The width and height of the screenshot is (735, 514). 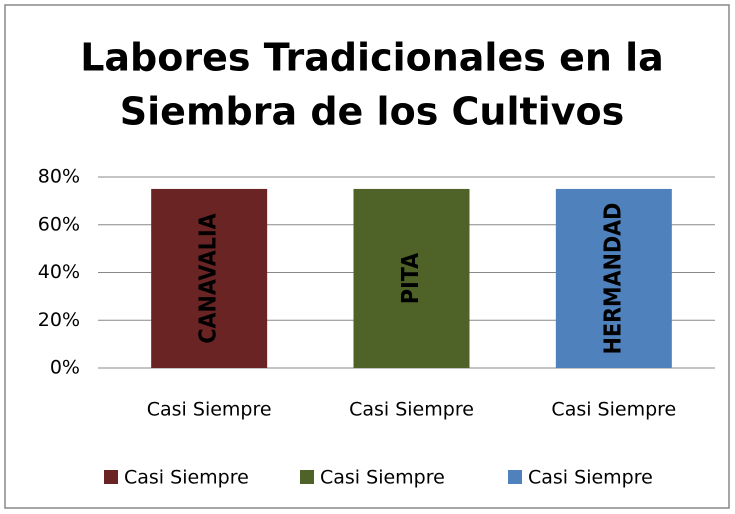 What do you see at coordinates (59, 272) in the screenshot?
I see `y-tick-label: 40%` at bounding box center [59, 272].